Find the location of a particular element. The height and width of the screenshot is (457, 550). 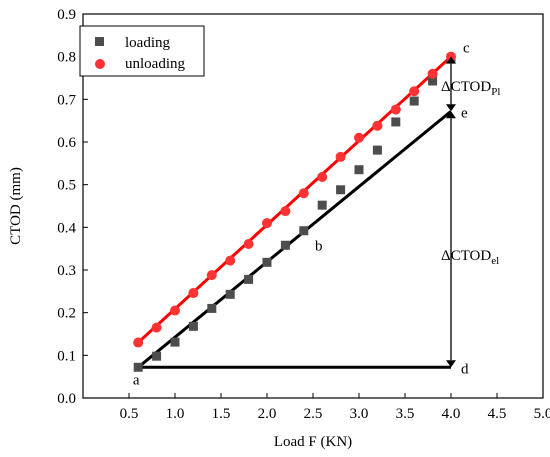

delta-ctod-pl-label: ΔCTODPl is located at coordinates (470, 88).